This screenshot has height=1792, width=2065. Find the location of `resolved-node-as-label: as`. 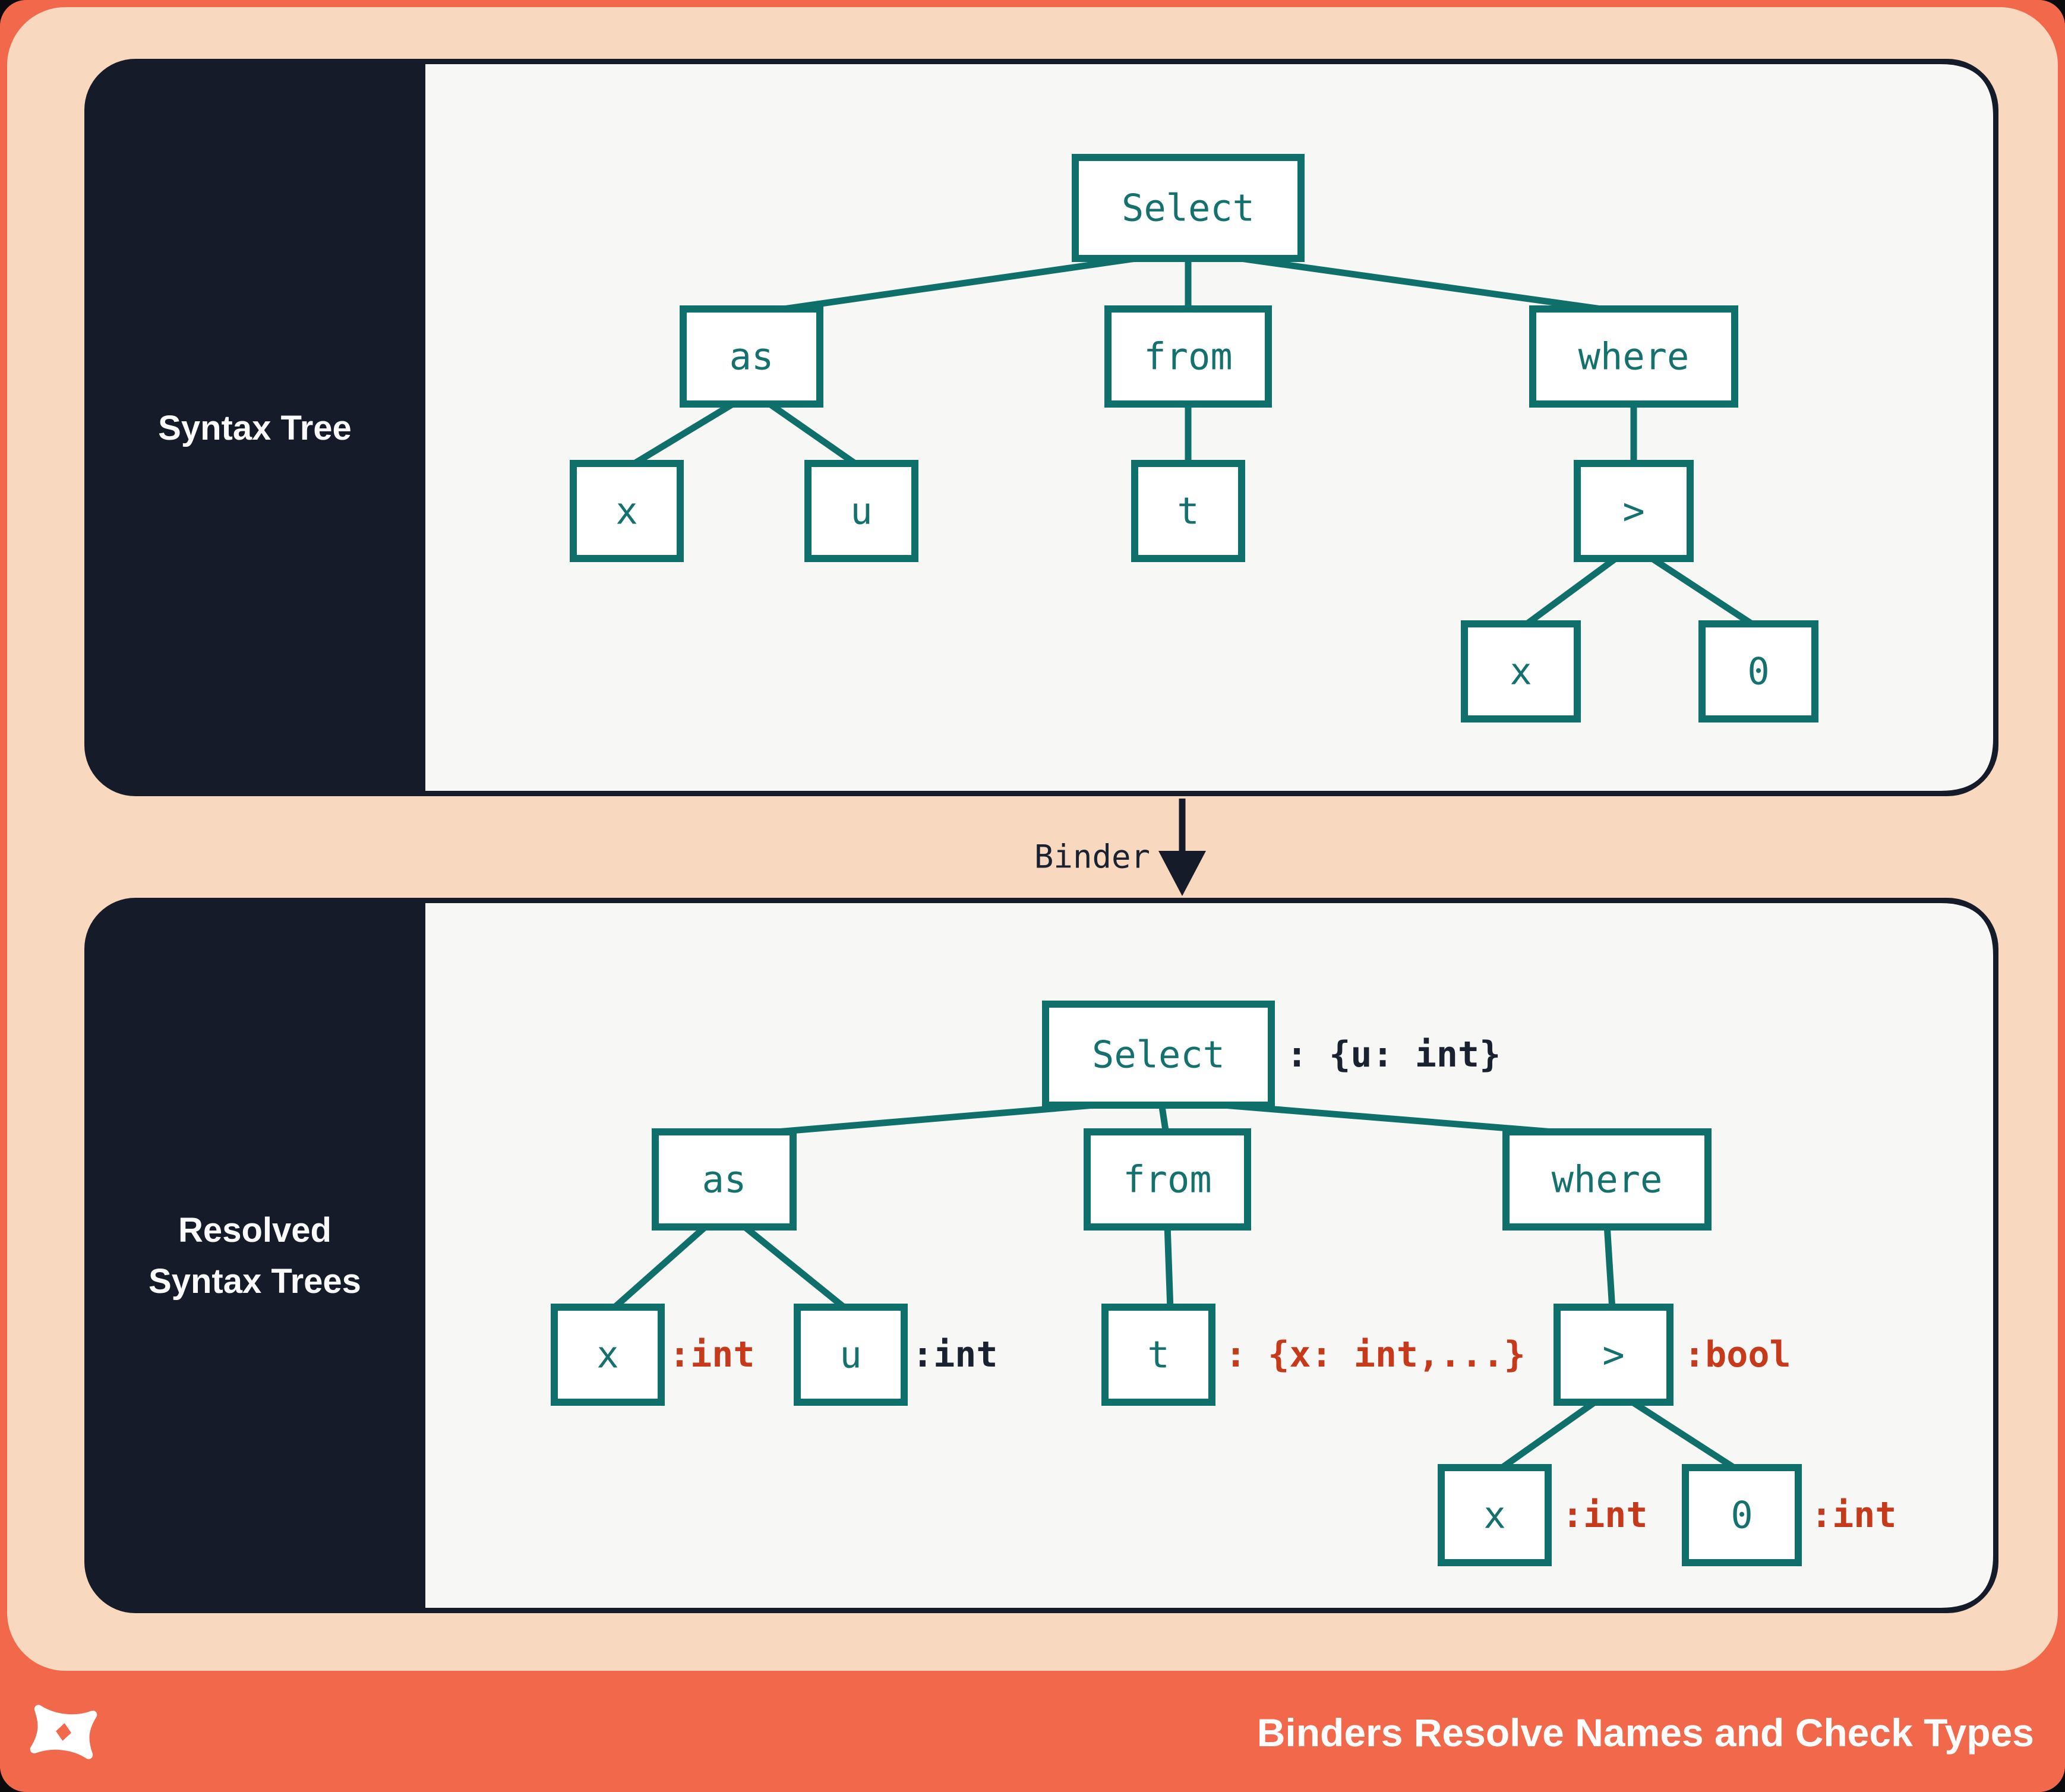

resolved-node-as-label: as is located at coordinates (725, 1179).